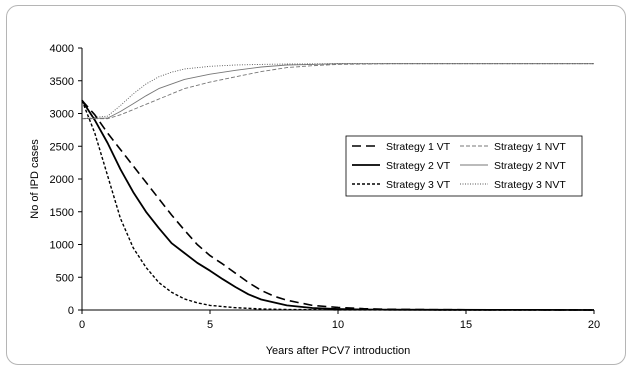 Image resolution: width=628 pixels, height=365 pixels. Describe the element at coordinates (338, 325) in the screenshot. I see `x-tick-label: 10` at that location.